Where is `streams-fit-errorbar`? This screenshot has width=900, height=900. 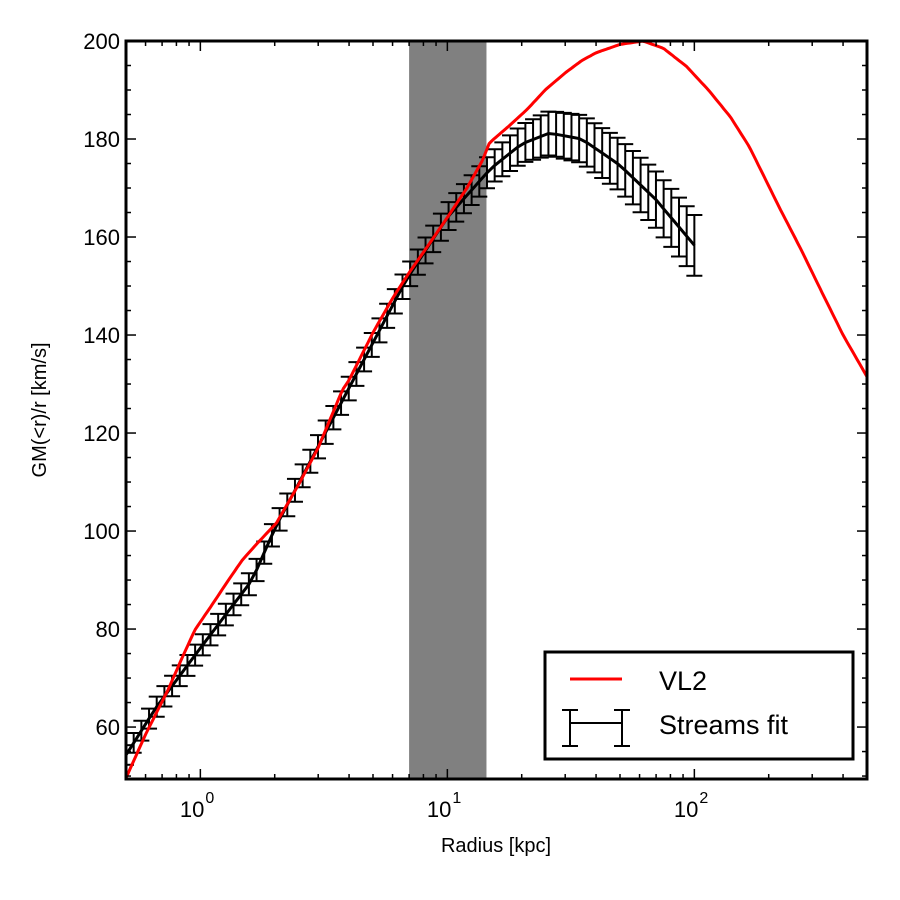
streams-fit-errorbar is located at coordinates (694, 245).